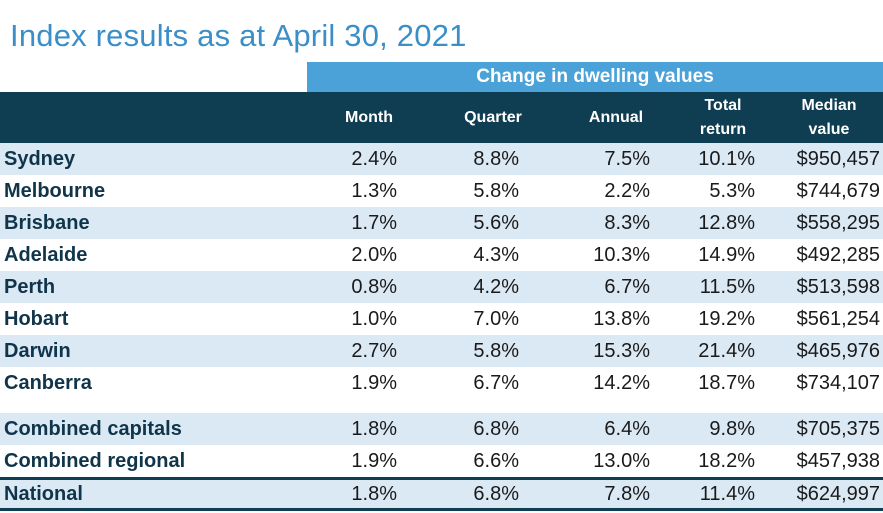 The width and height of the screenshot is (883, 513). I want to click on header-annual: Annual, so click(616, 117).